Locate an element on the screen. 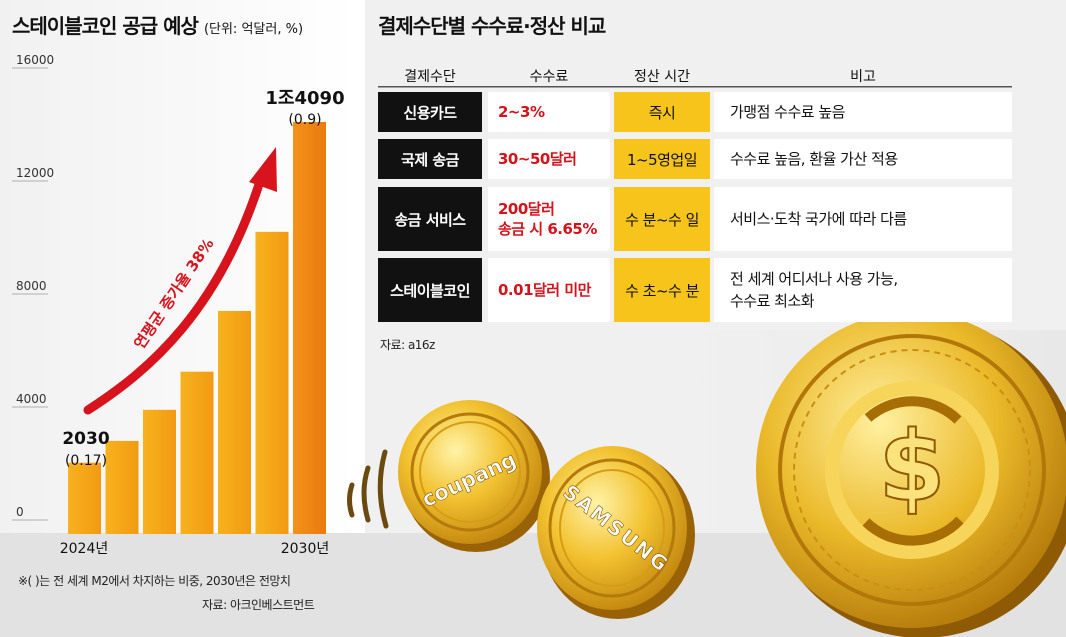  x-label-end: 2030년 is located at coordinates (305, 549).